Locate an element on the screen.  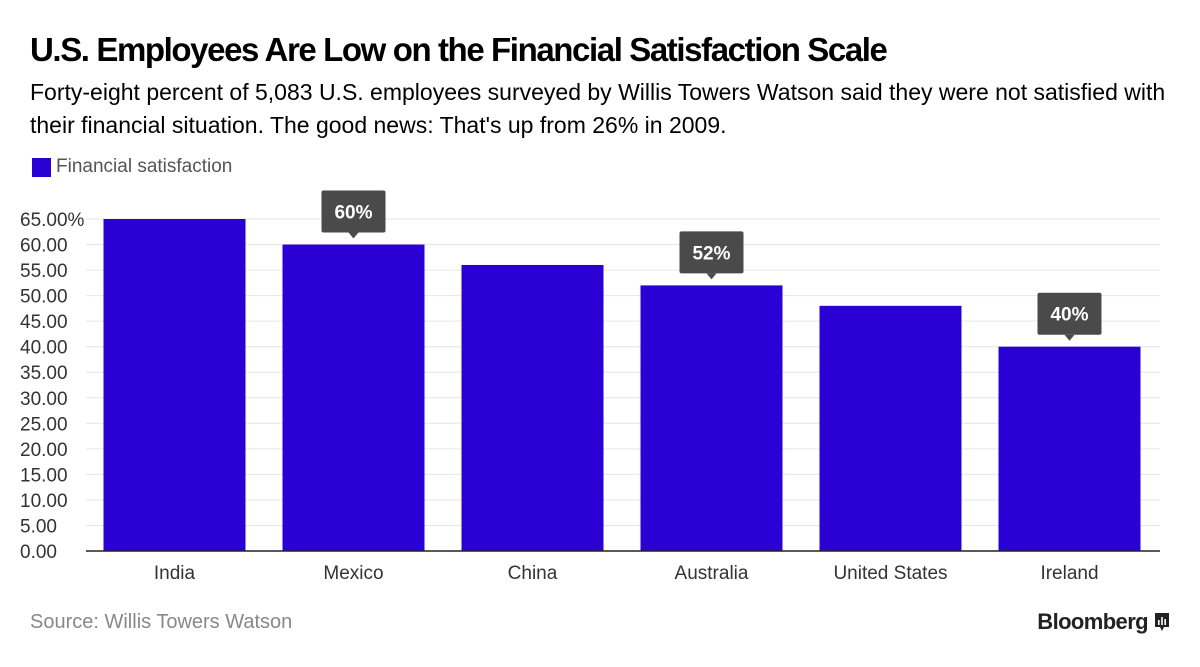
brand-logo-text: Bloomberg is located at coordinates (1092, 621).